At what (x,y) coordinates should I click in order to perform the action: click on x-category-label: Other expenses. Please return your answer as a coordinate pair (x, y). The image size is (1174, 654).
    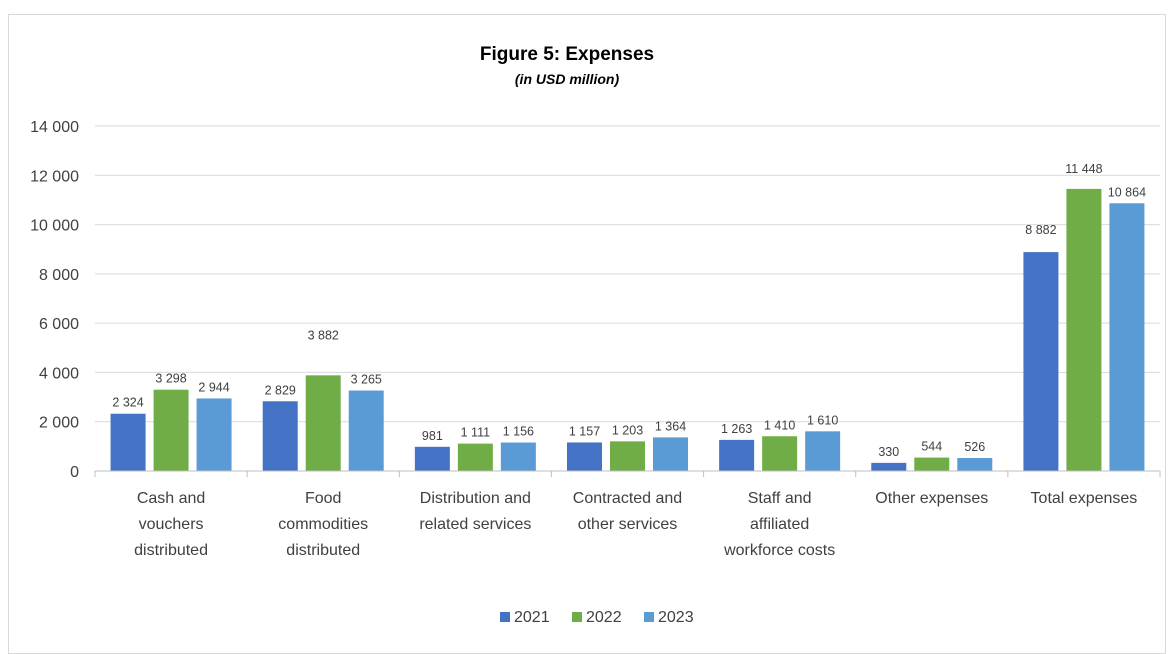
    Looking at the image, I should click on (931, 498).